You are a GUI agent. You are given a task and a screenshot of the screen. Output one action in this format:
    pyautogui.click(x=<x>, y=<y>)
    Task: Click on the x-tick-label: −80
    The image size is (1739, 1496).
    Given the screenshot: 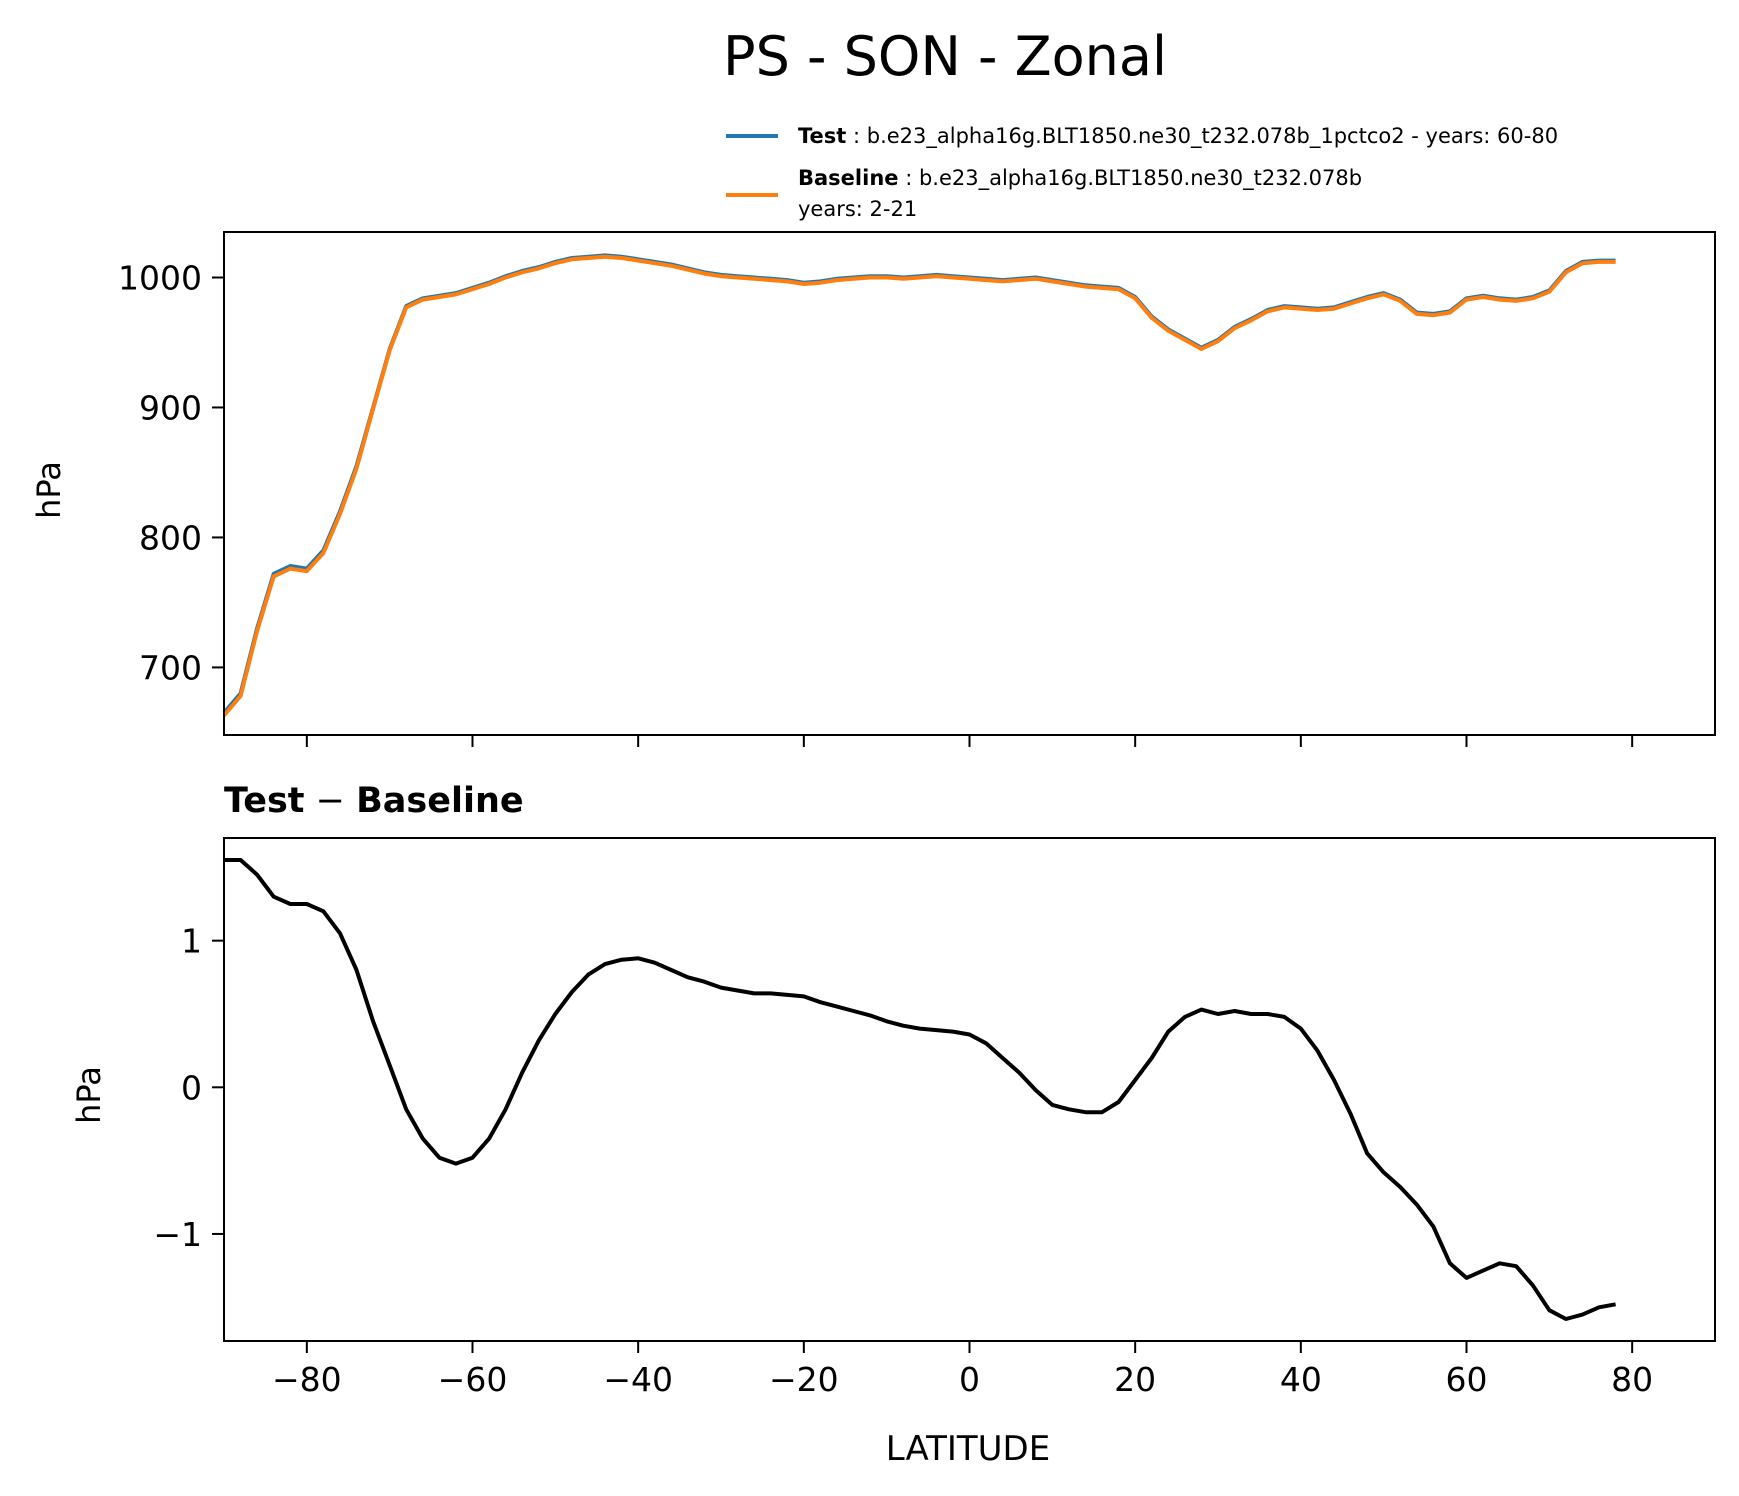 What is the action you would take?
    pyautogui.click(x=307, y=1379)
    